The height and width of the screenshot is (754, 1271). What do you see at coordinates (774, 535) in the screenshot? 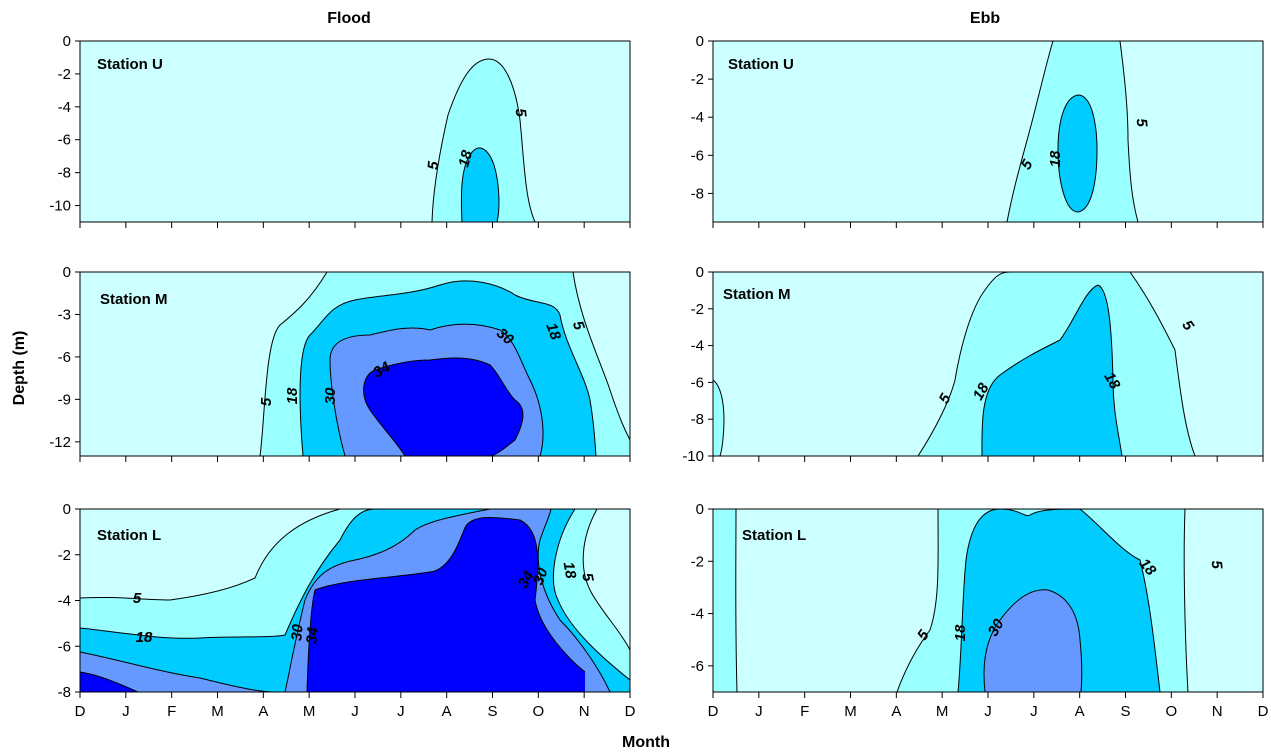
I see `station-label: Station L` at bounding box center [774, 535].